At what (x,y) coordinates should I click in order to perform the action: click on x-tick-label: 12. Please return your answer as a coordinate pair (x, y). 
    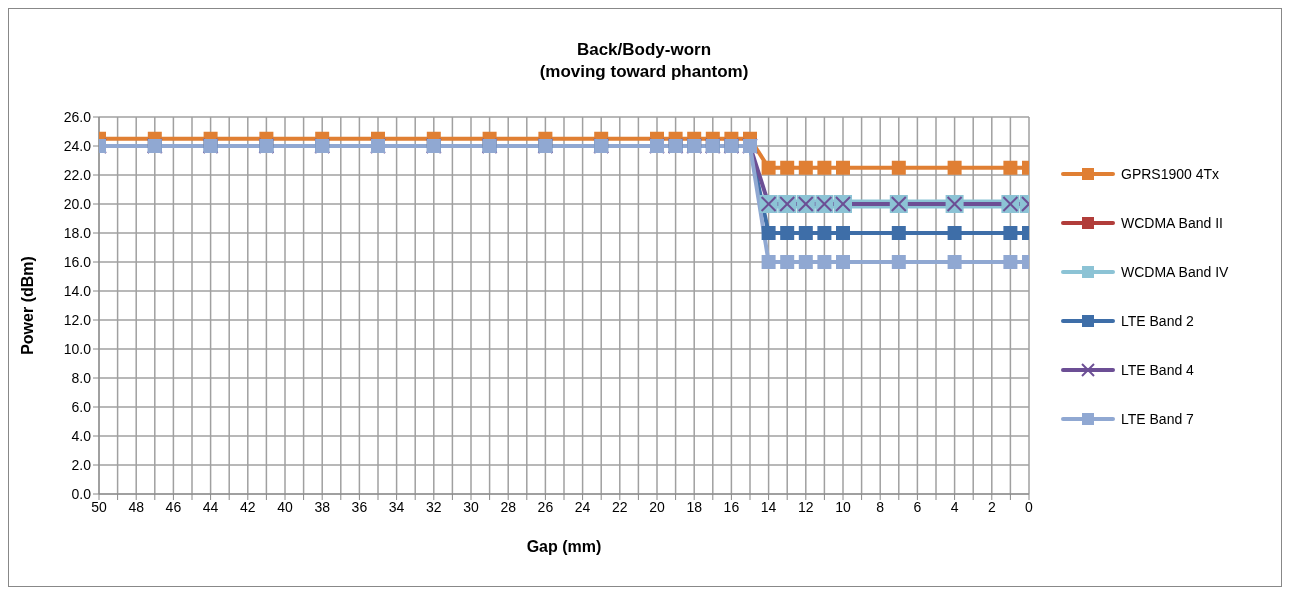
    Looking at the image, I should click on (806, 506).